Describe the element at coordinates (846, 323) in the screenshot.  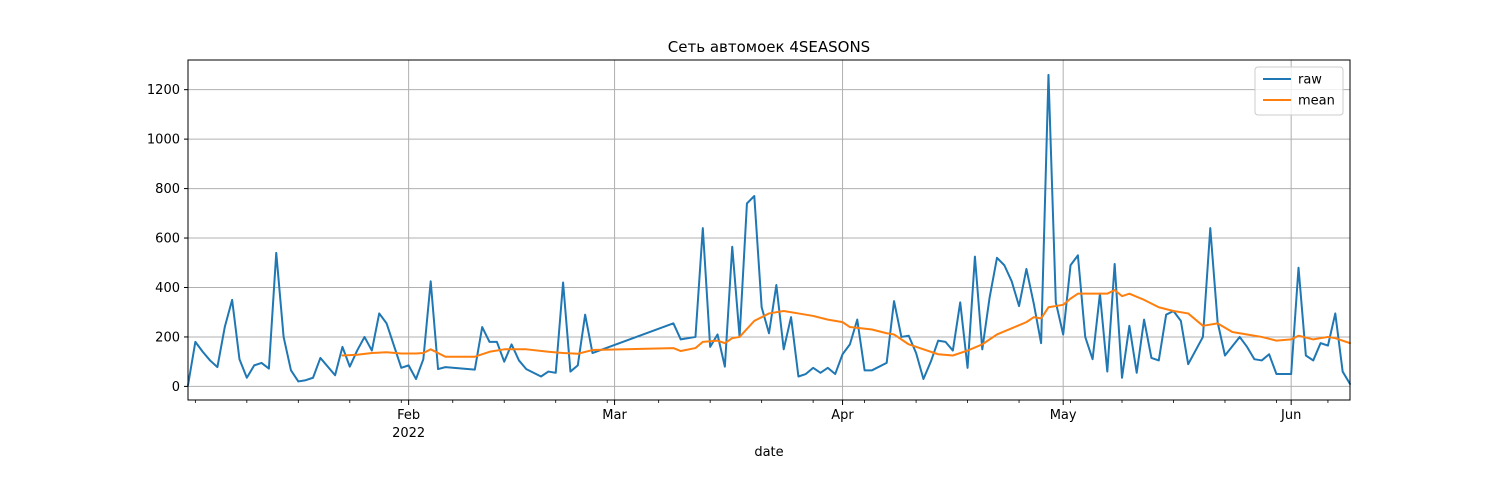
I see `series-line-mean` at that location.